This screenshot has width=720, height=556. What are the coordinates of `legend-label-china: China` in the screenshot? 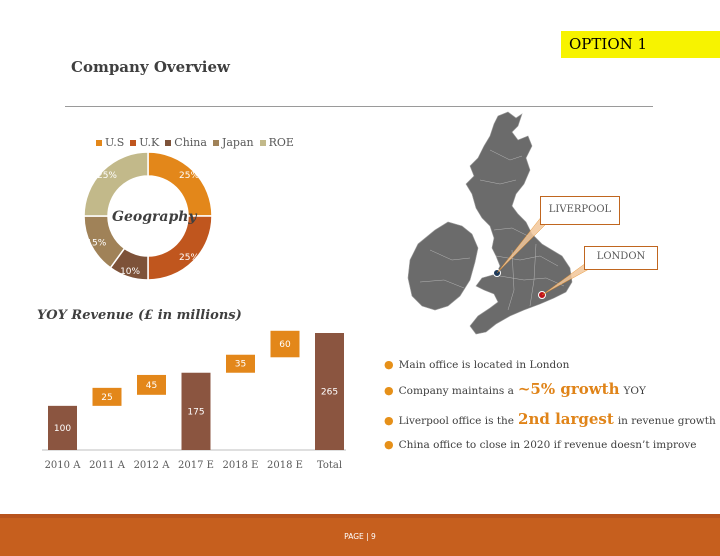 It's located at (190, 142).